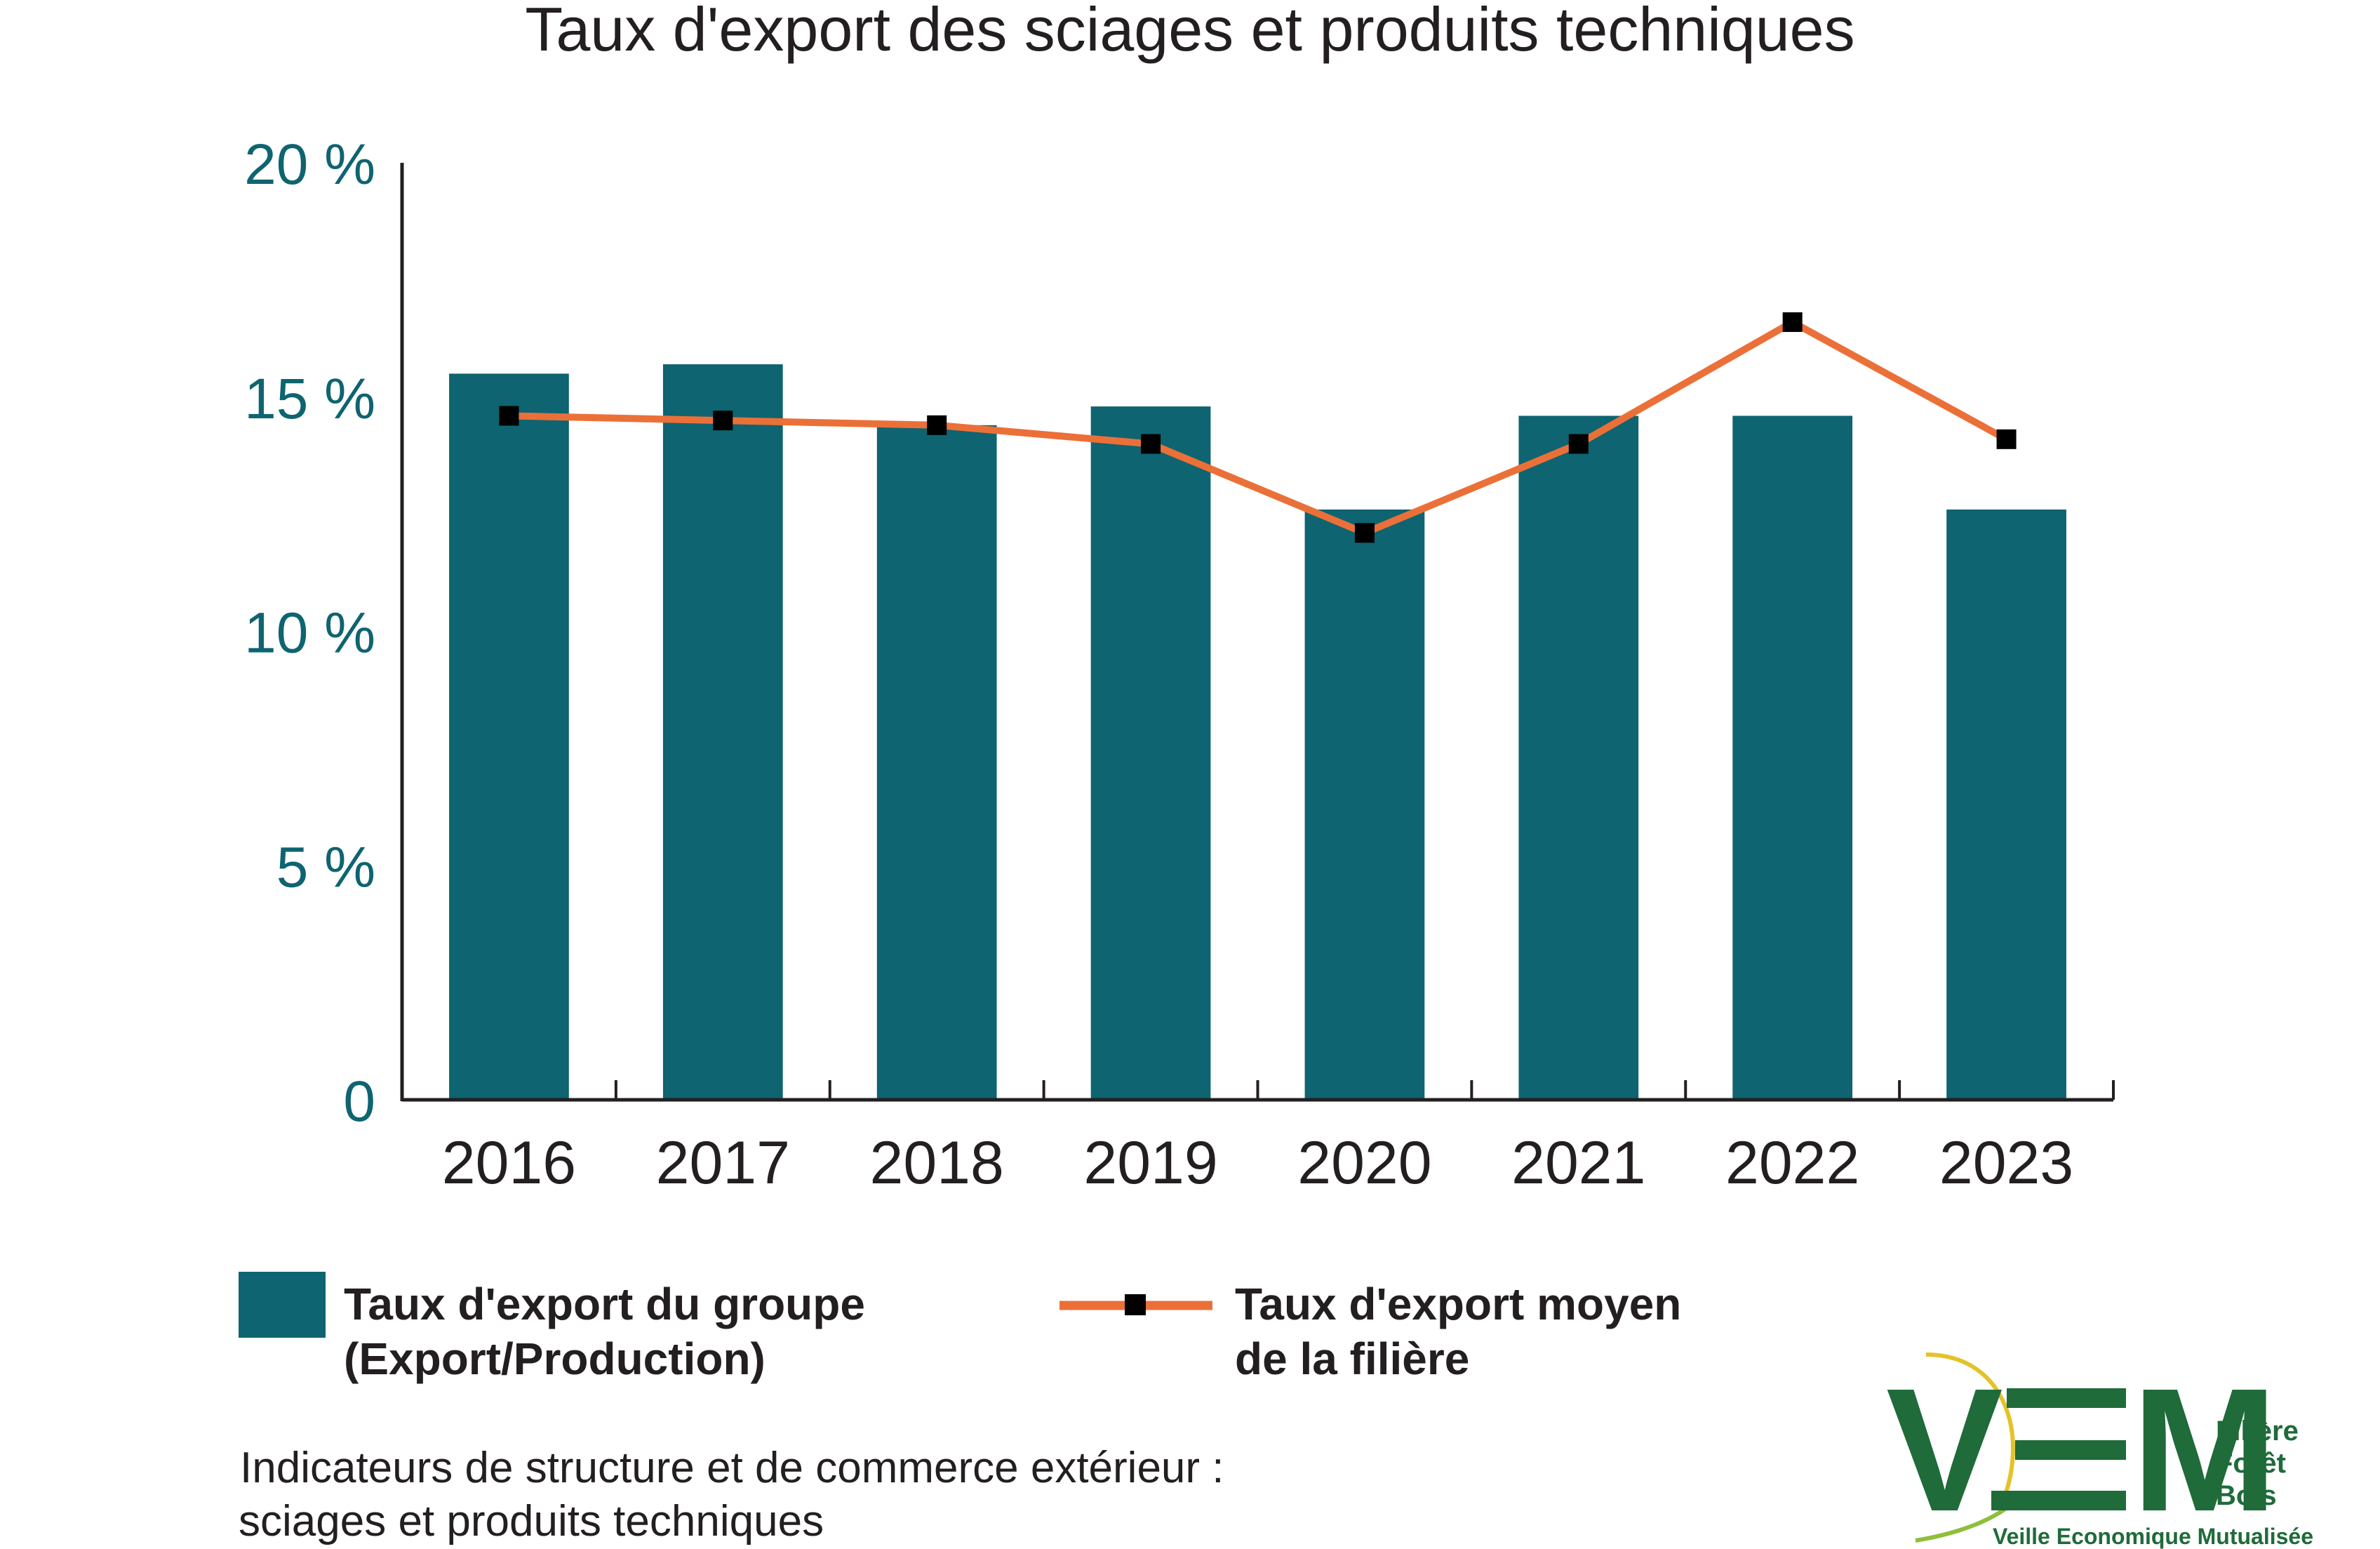 The width and height of the screenshot is (2380, 1549). What do you see at coordinates (326, 867) in the screenshot?
I see `y-tick-label: 5 %` at bounding box center [326, 867].